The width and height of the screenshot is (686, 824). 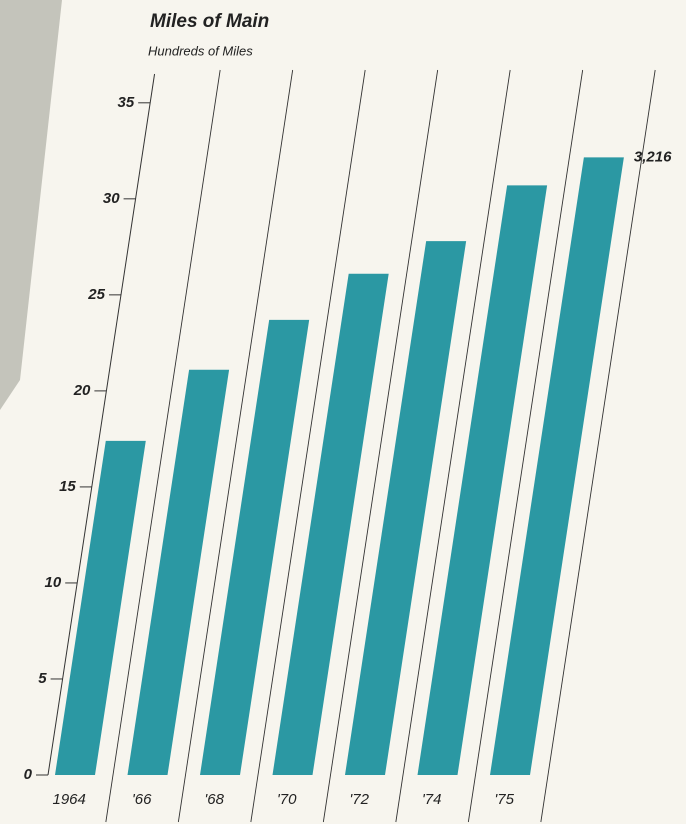 What do you see at coordinates (31, 205) in the screenshot?
I see `photo-edge` at bounding box center [31, 205].